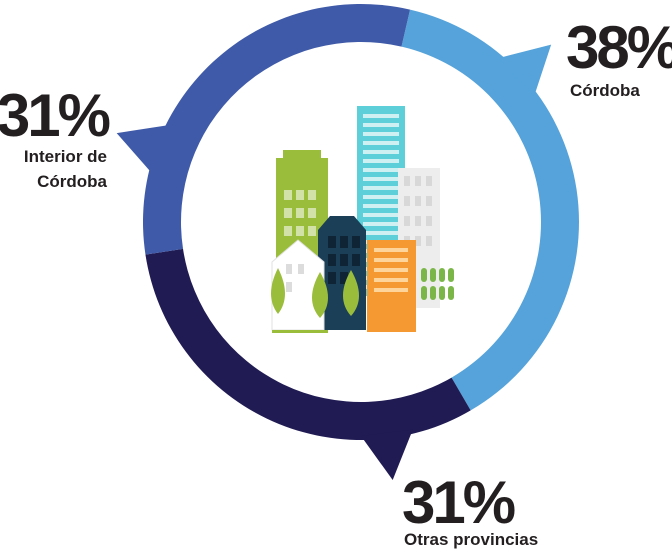 The image size is (672, 550). Describe the element at coordinates (458, 502) in the screenshot. I see `value-label-otras: 31%` at that location.